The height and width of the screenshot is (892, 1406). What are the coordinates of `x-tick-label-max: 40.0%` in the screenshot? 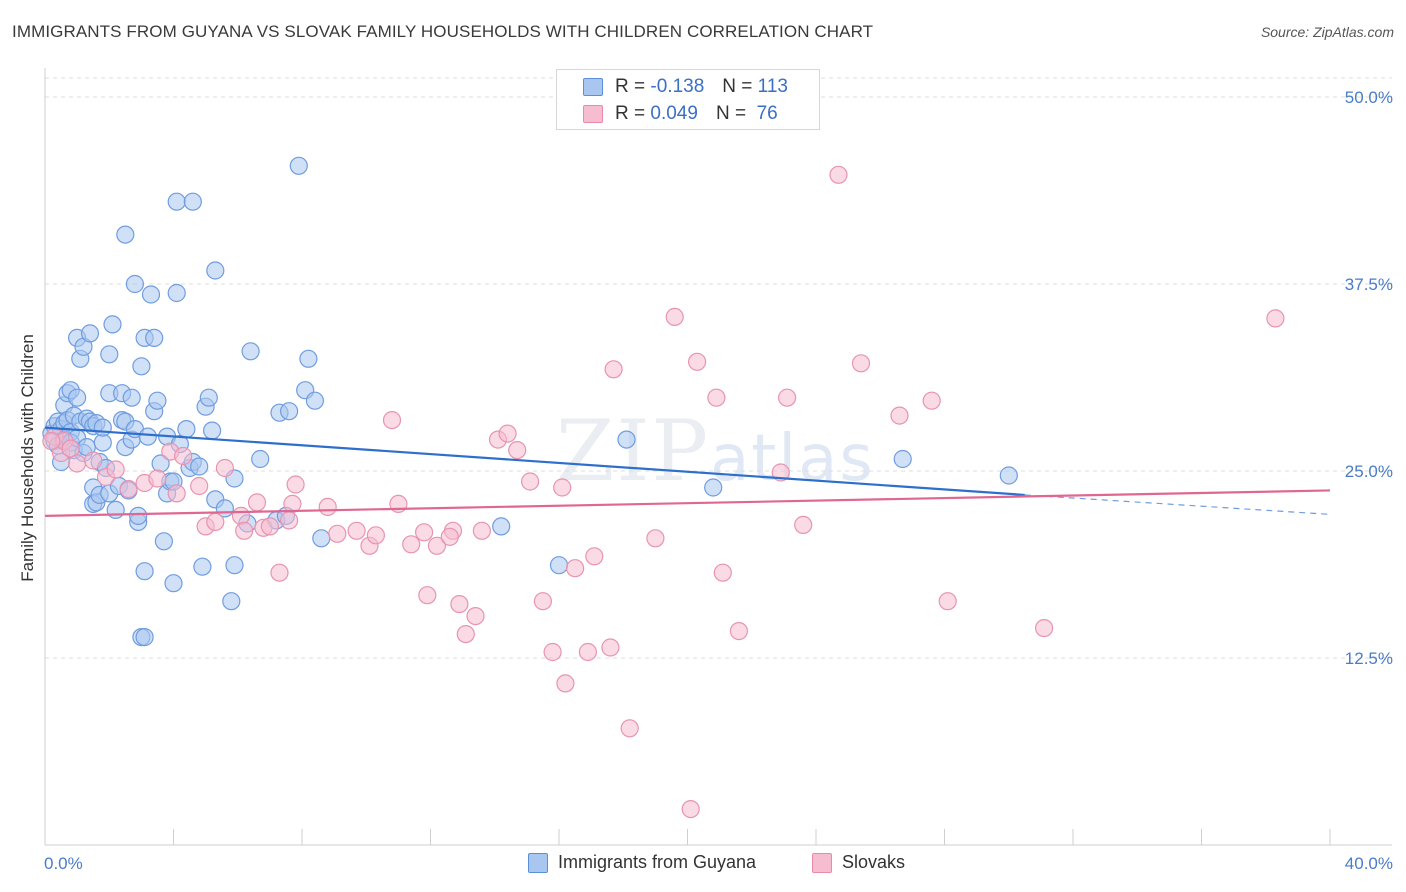 It's located at (1369, 863).